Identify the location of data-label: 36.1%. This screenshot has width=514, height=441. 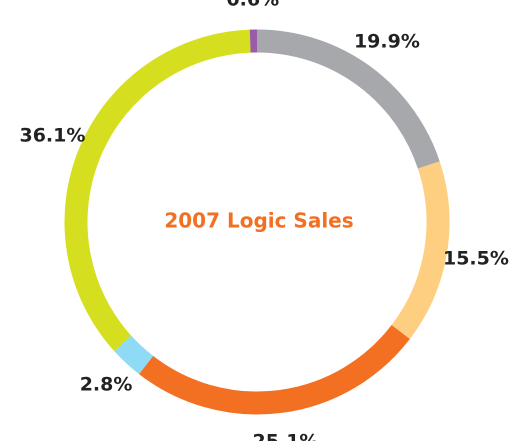
(52, 135).